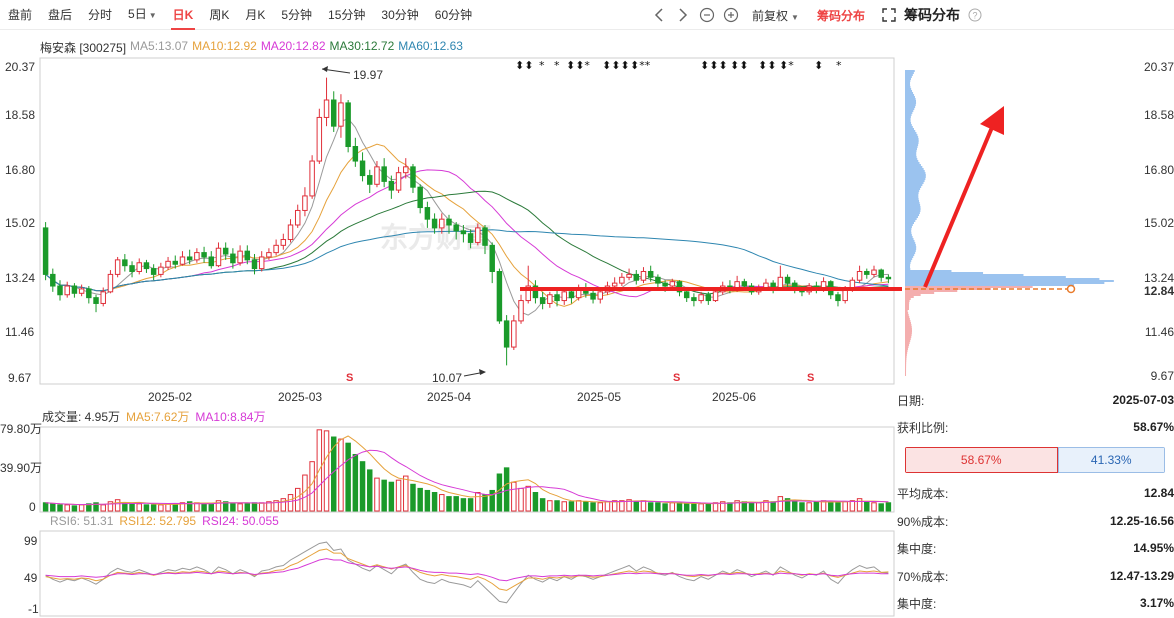 This screenshot has height=618, width=1174. I want to click on chevron-left-icon, so click(659, 15).